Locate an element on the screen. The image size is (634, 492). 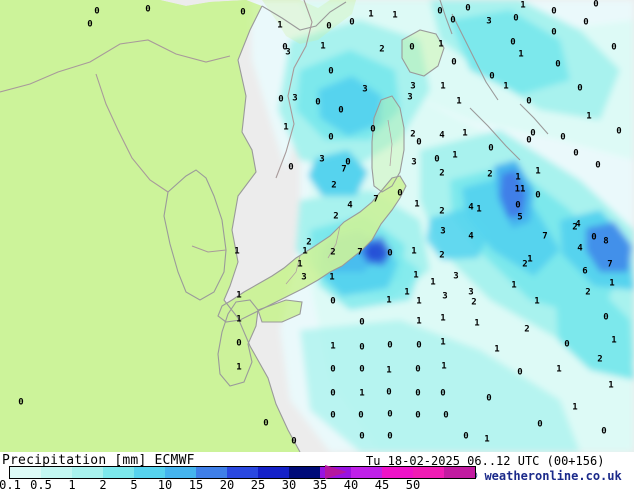
legend-tick-50: 50 is located at coordinates (413, 485).